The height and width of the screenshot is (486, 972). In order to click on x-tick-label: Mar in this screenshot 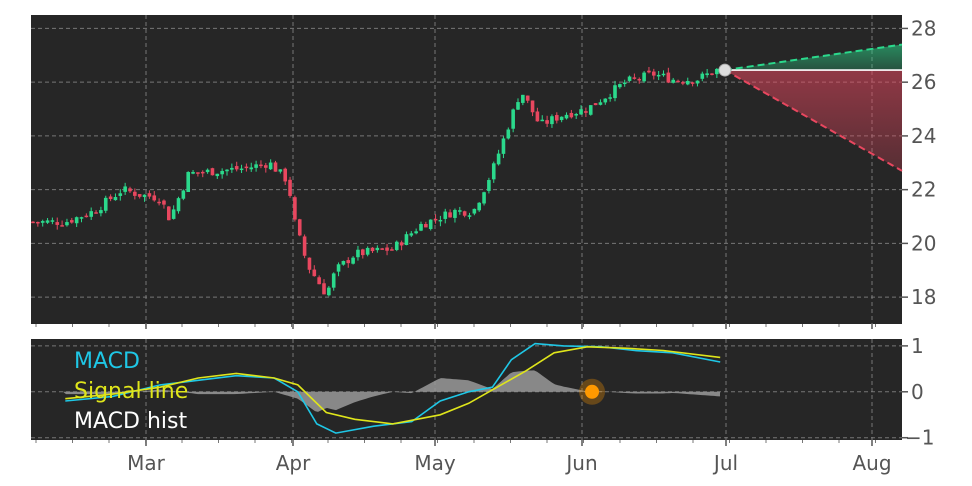, I will do `click(146, 463)`.